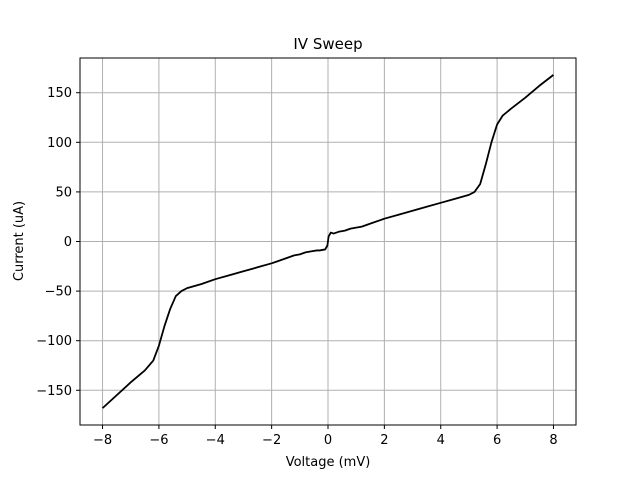 This screenshot has height=478, width=640. What do you see at coordinates (158, 440) in the screenshot?
I see `x-tick-label: −6` at bounding box center [158, 440].